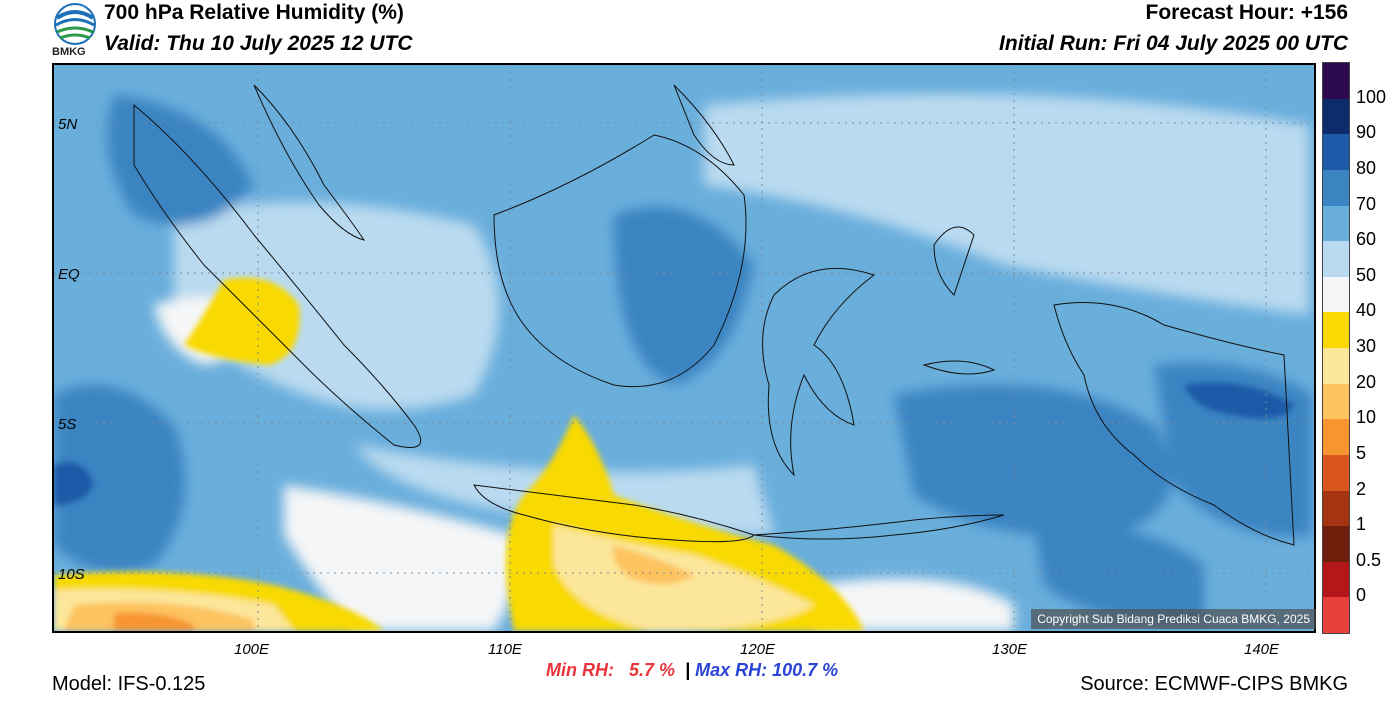 Image resolution: width=1400 pixels, height=709 pixels. I want to click on colorbar-label: 1, so click(1361, 524).